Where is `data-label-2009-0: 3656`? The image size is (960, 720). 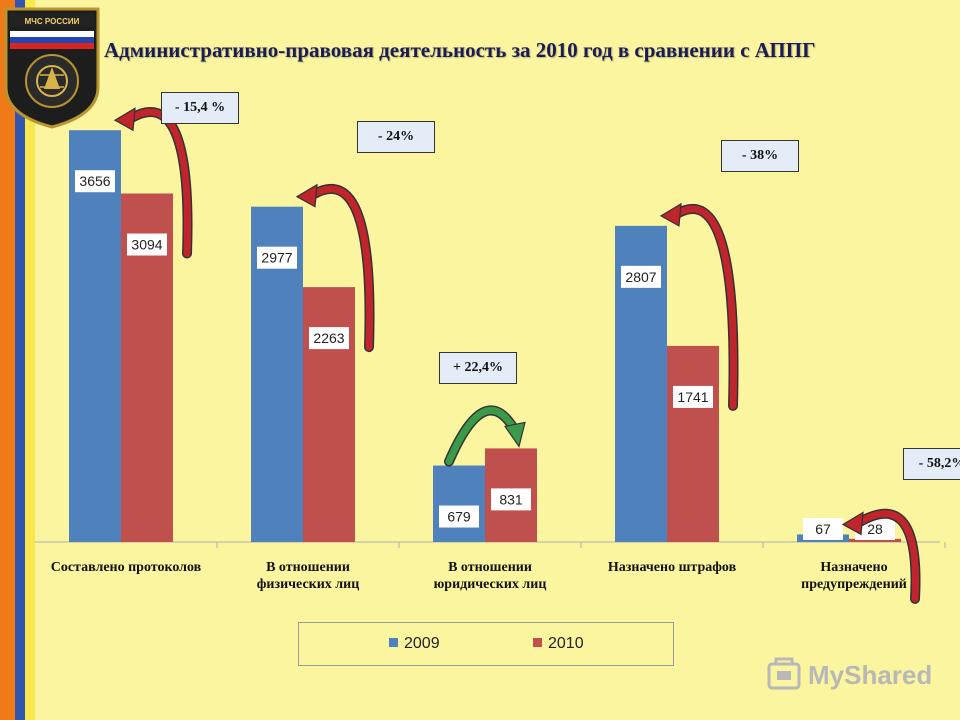
data-label-2009-0: 3656 is located at coordinates (94, 181).